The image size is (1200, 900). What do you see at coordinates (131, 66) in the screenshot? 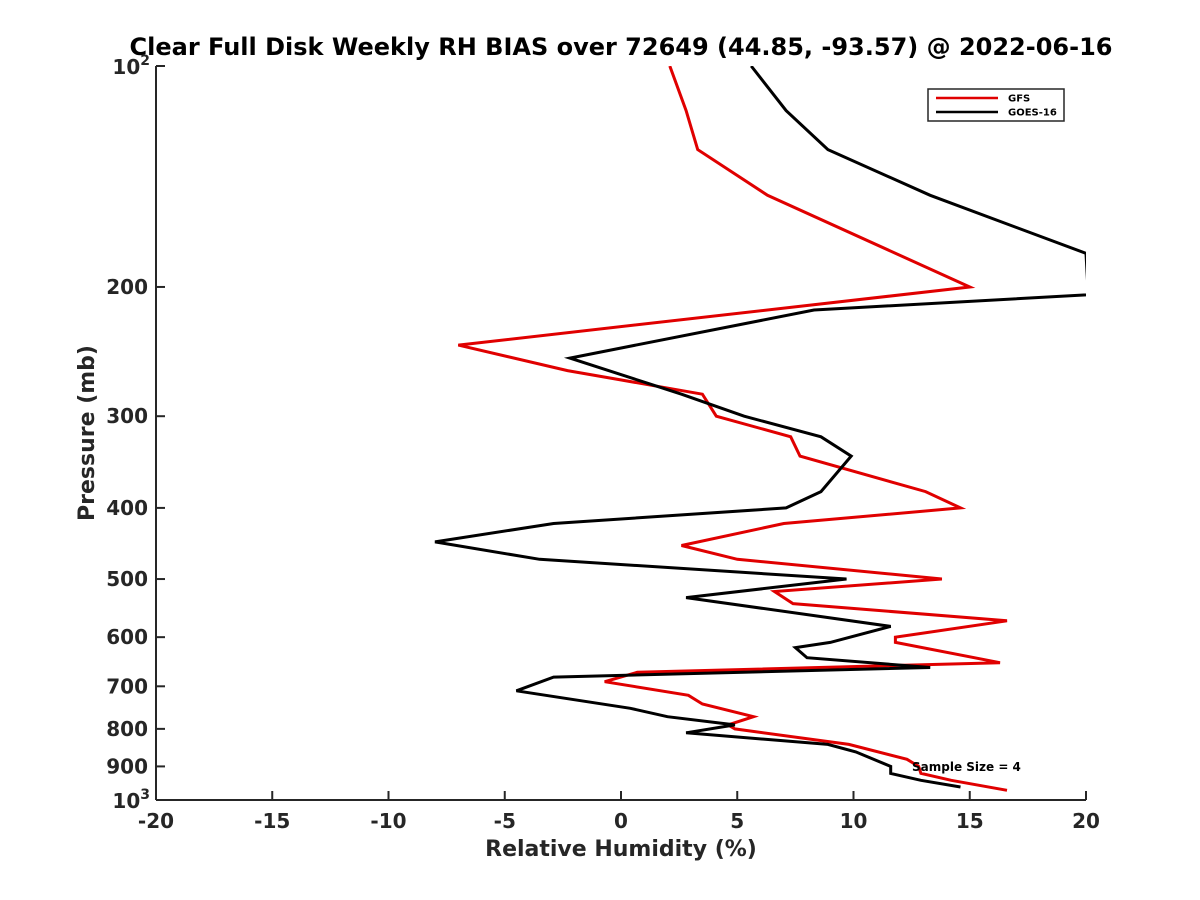
I see `y-tick-label: 10²` at bounding box center [131, 66].